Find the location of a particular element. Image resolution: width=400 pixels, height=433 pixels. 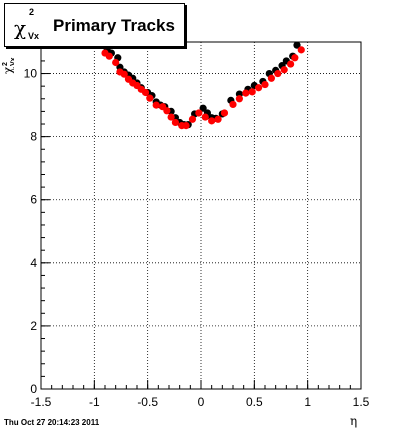

x-tick-label: 1.5 is located at coordinates (361, 402).